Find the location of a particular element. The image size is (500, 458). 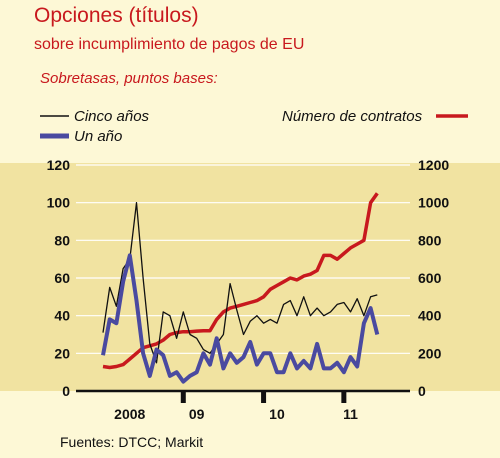

y-right-tick-label: 1000 is located at coordinates (433, 203).